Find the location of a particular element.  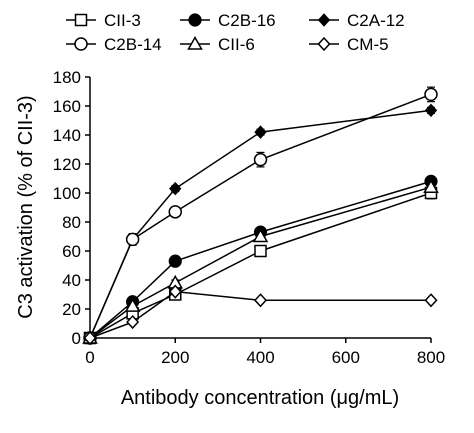

legend-item: CII-6 is located at coordinates (217, 44).